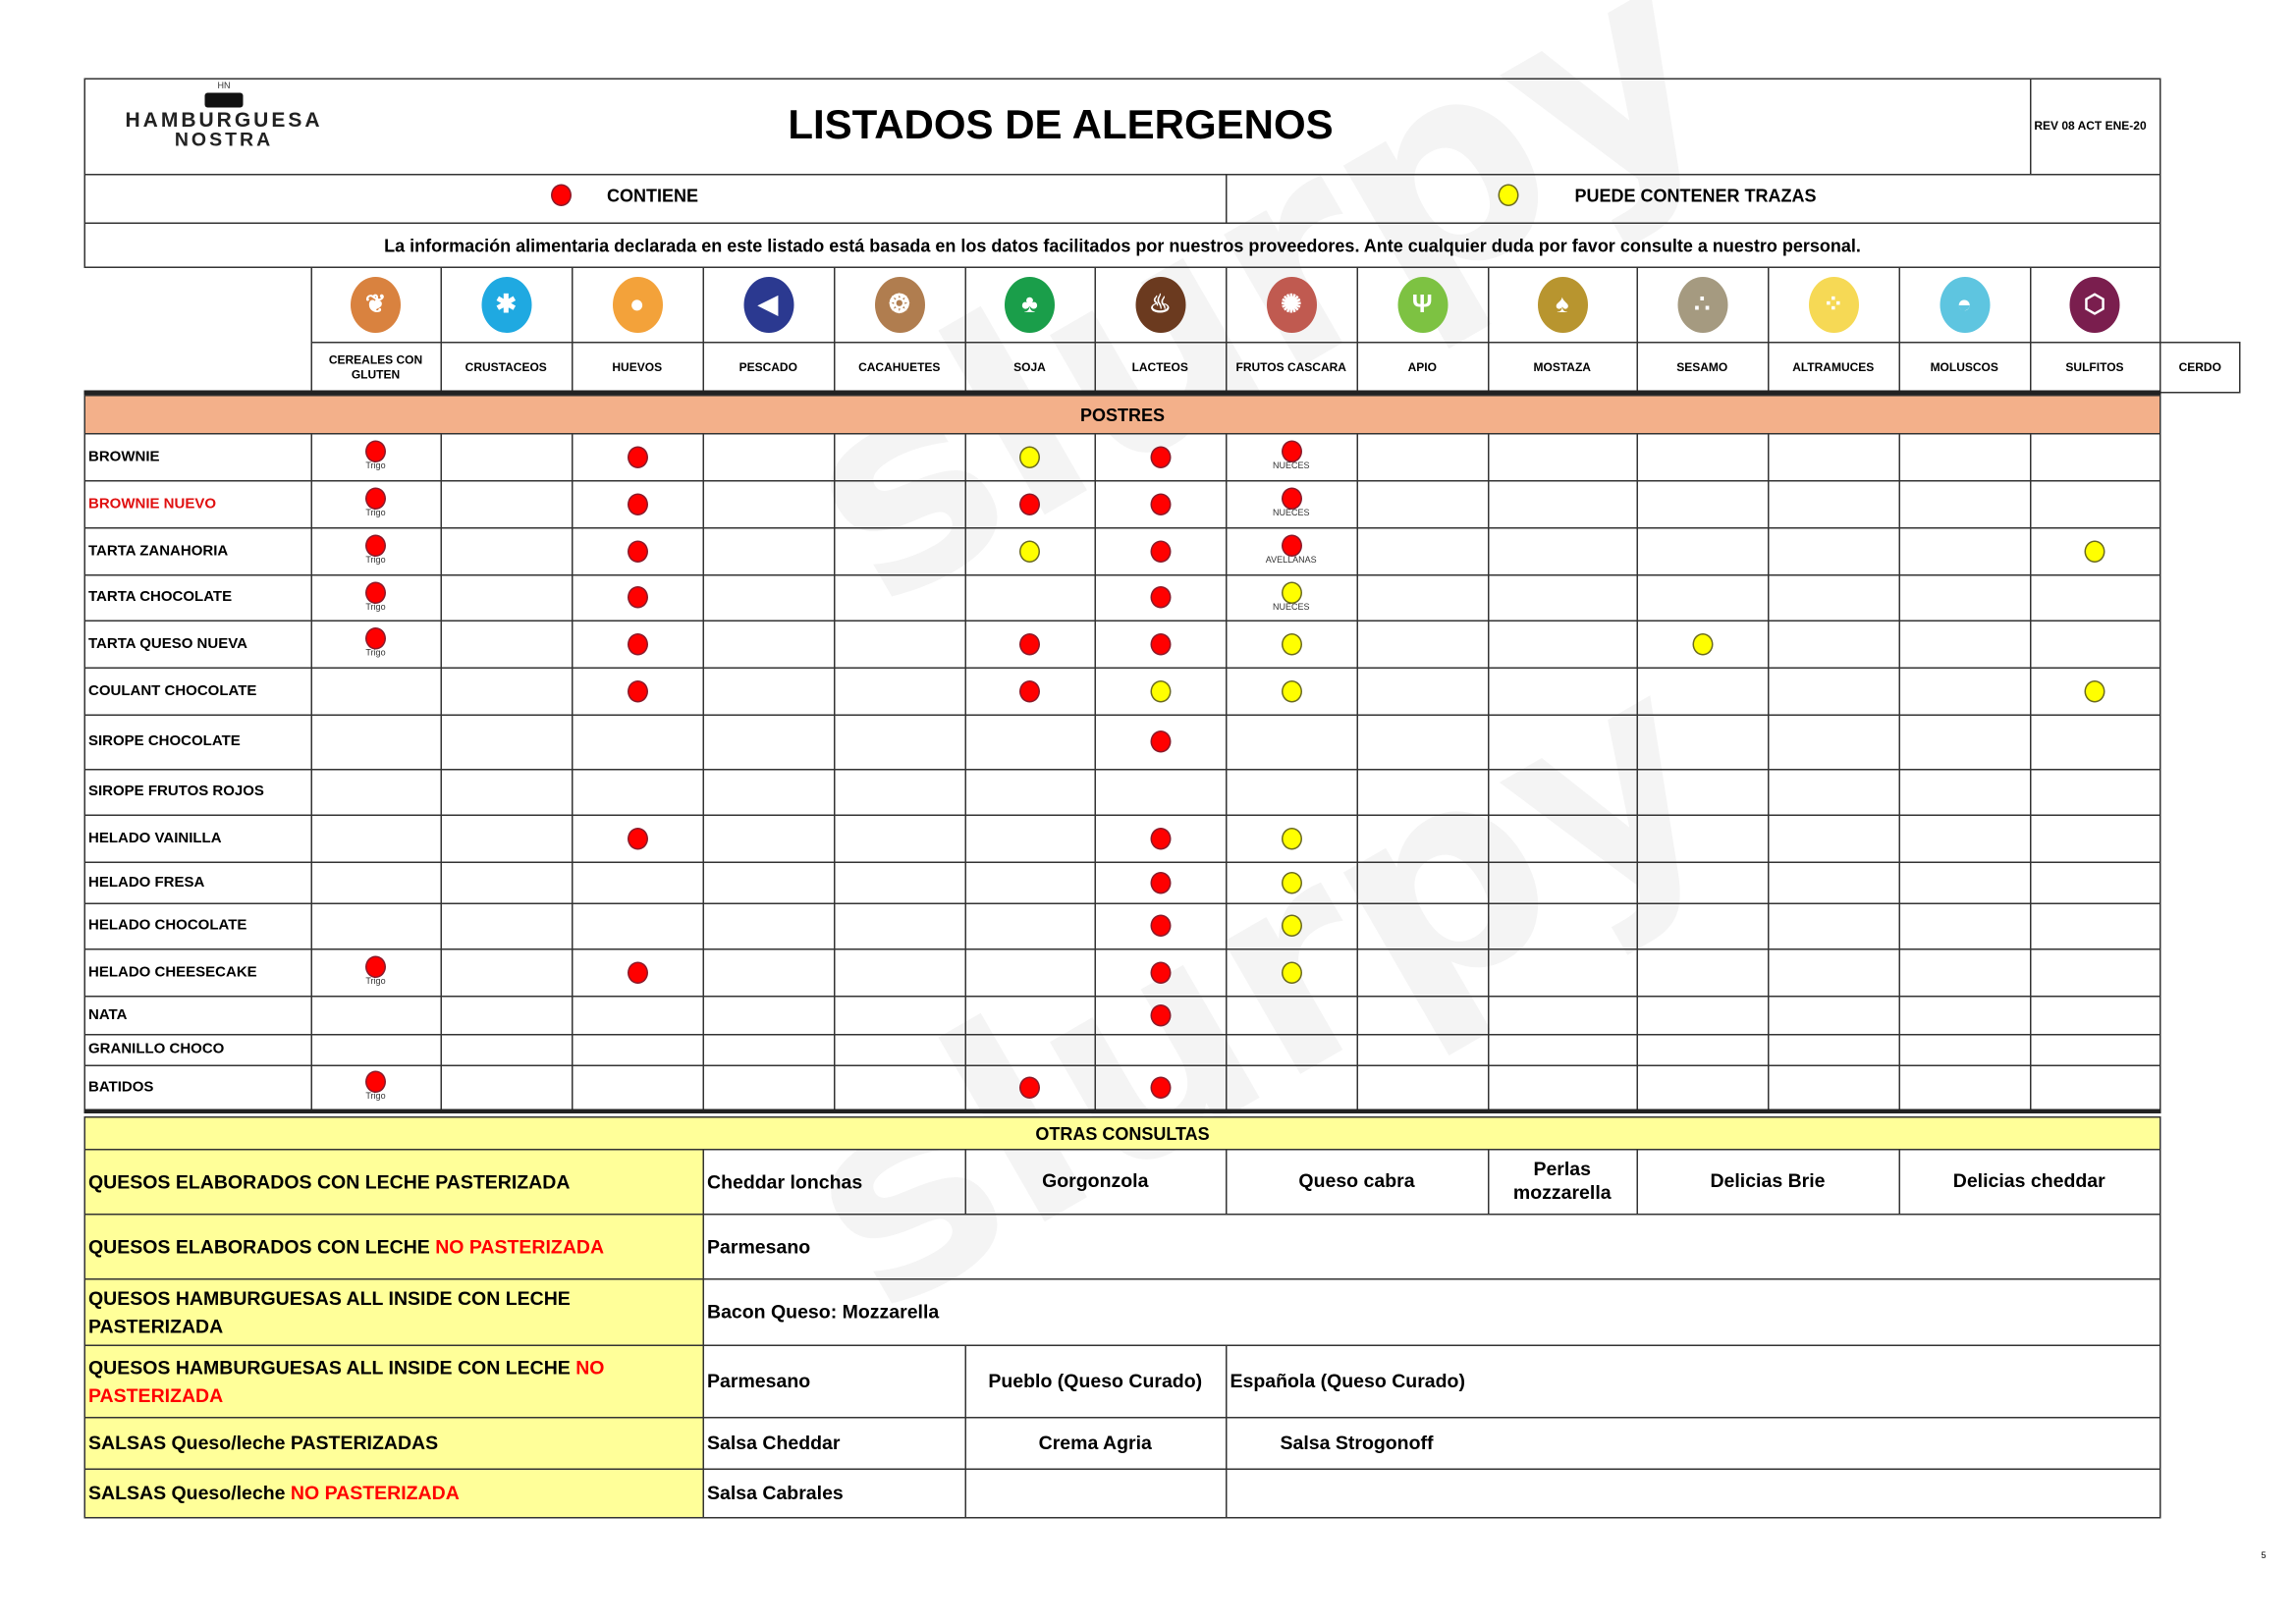 The height and width of the screenshot is (1623, 2296). Describe the element at coordinates (375, 366) in the screenshot. I see `allergen-label-cereales: CEREALES CON GLUTEN` at that location.